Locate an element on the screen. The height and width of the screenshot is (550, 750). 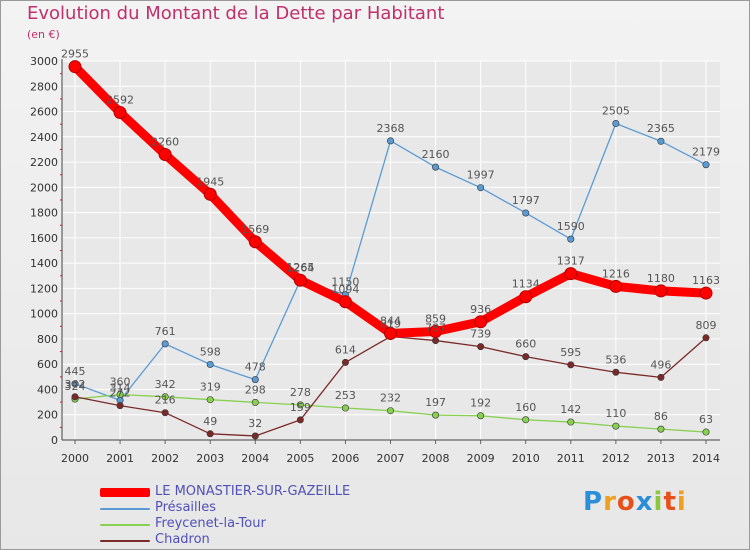
data-label: 2955 is located at coordinates (75, 54).